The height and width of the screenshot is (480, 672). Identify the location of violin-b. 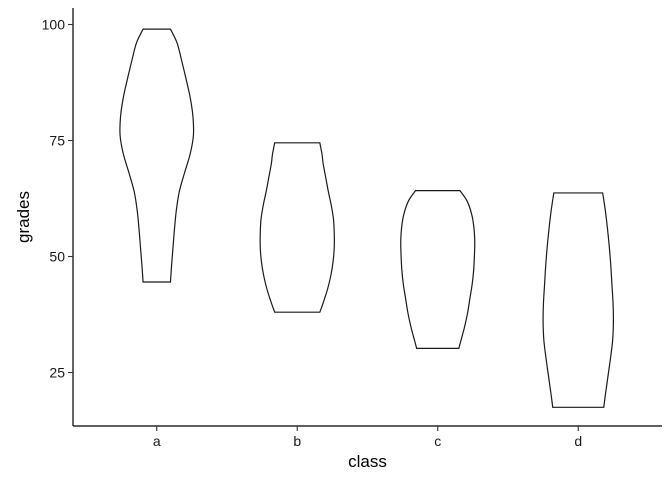
(297, 227).